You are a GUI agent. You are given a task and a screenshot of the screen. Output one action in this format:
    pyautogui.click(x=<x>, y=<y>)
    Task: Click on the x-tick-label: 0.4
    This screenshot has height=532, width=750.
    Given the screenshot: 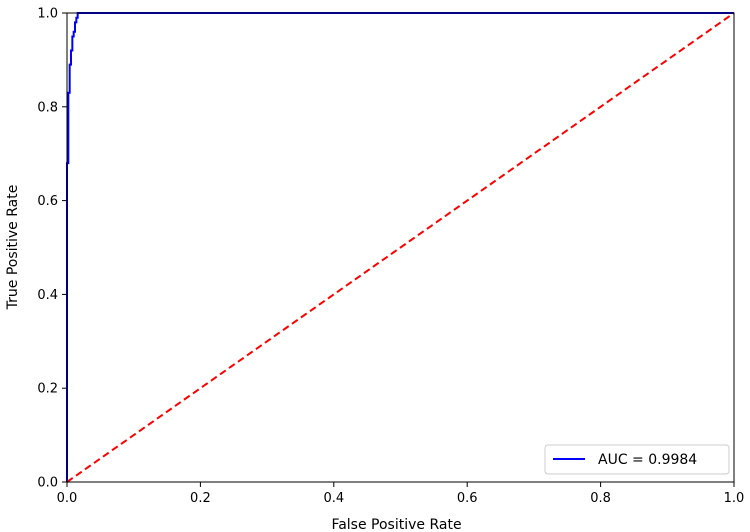 What is the action you would take?
    pyautogui.click(x=333, y=498)
    